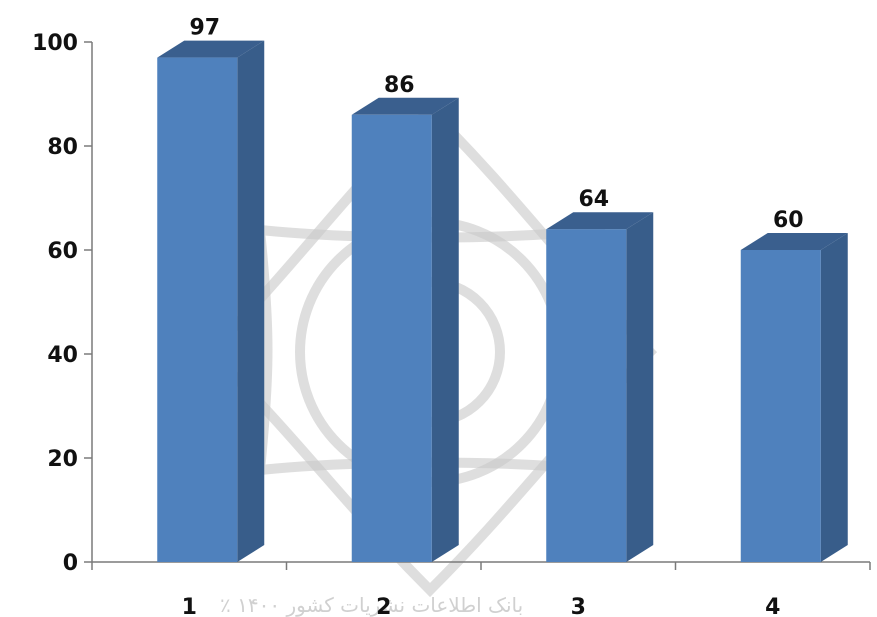  I want to click on bar-3: 64, so click(600, 374).